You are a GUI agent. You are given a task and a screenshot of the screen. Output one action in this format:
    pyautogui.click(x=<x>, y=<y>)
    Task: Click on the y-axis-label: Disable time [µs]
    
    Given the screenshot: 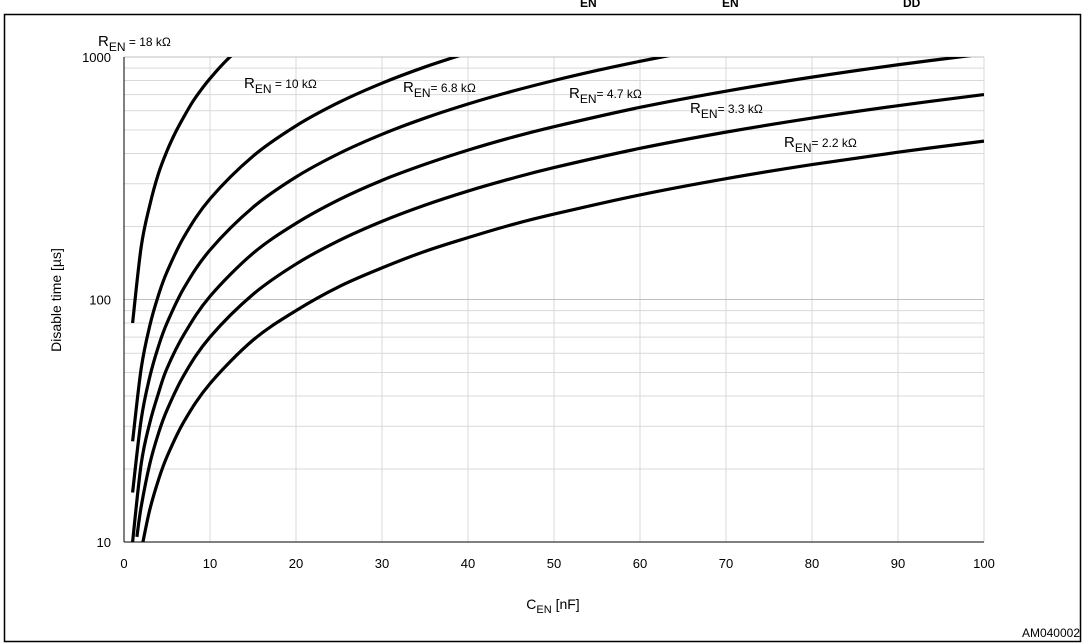 What is the action you would take?
    pyautogui.click(x=56, y=300)
    